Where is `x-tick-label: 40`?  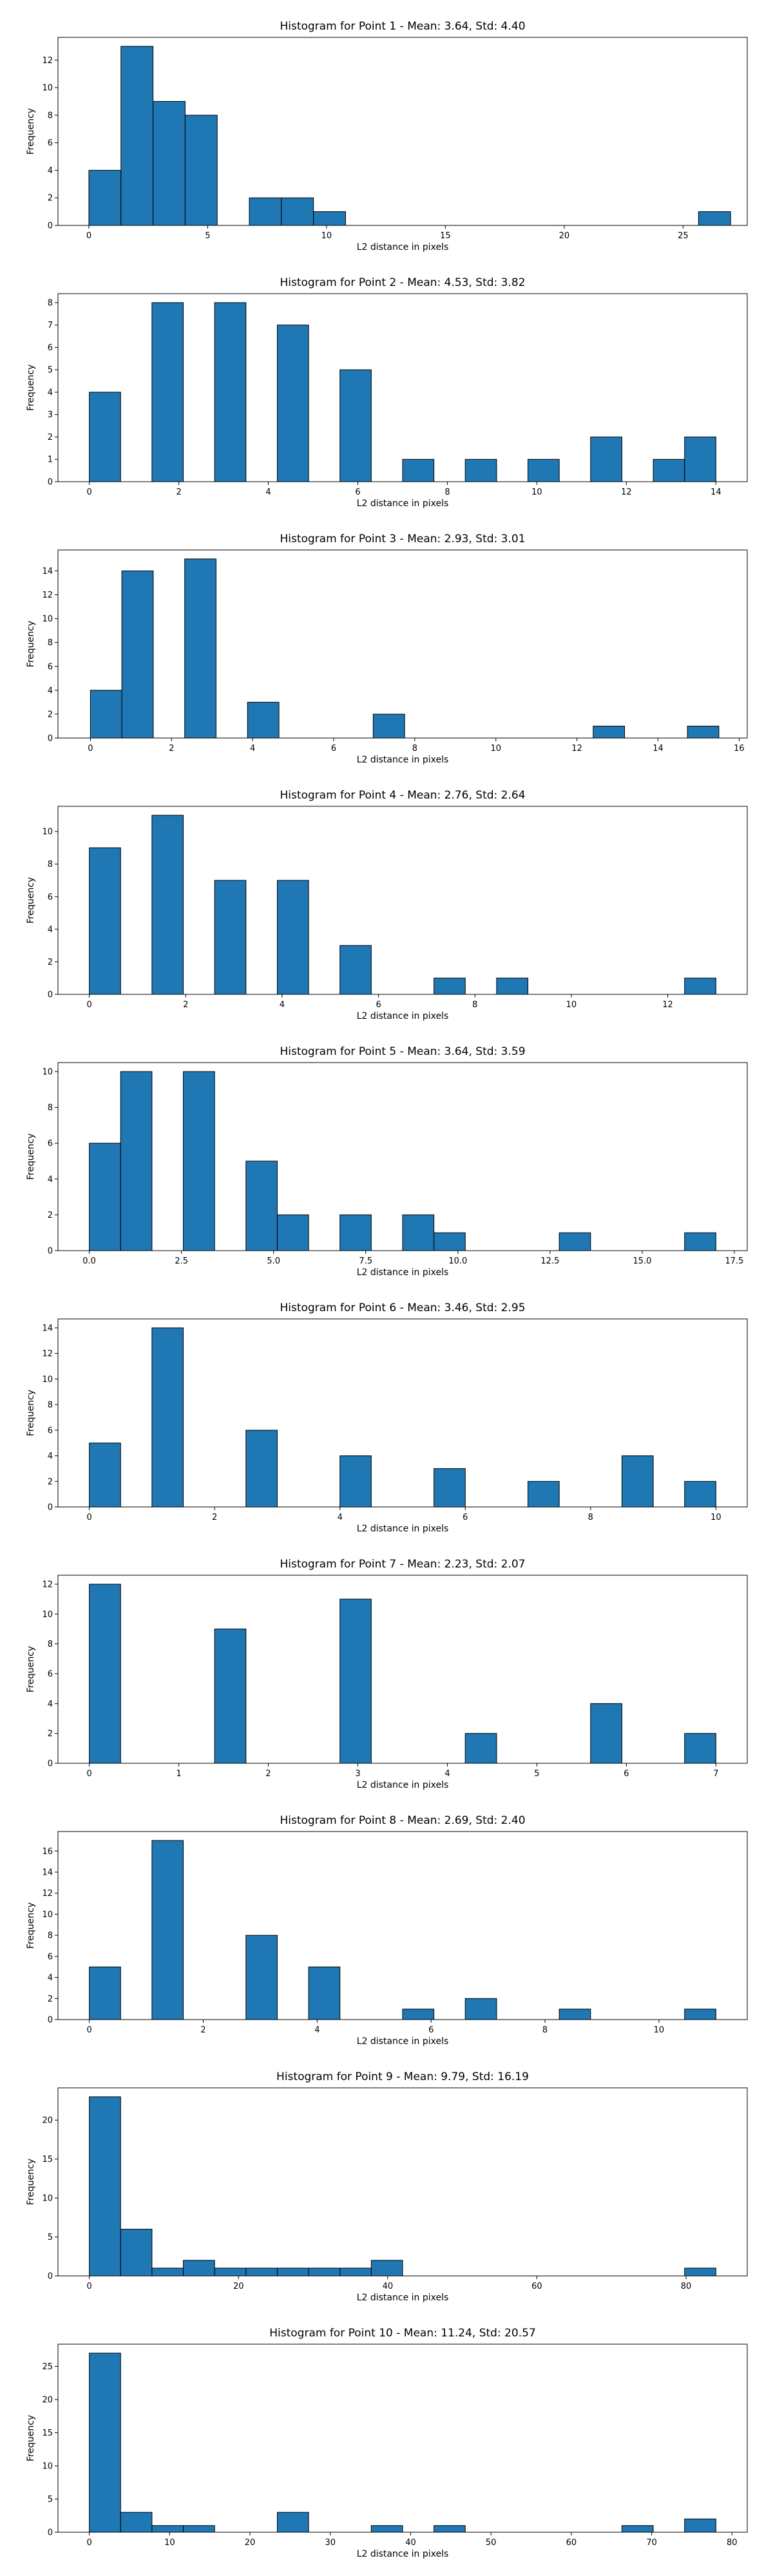
x-tick-label: 40 is located at coordinates (388, 2286).